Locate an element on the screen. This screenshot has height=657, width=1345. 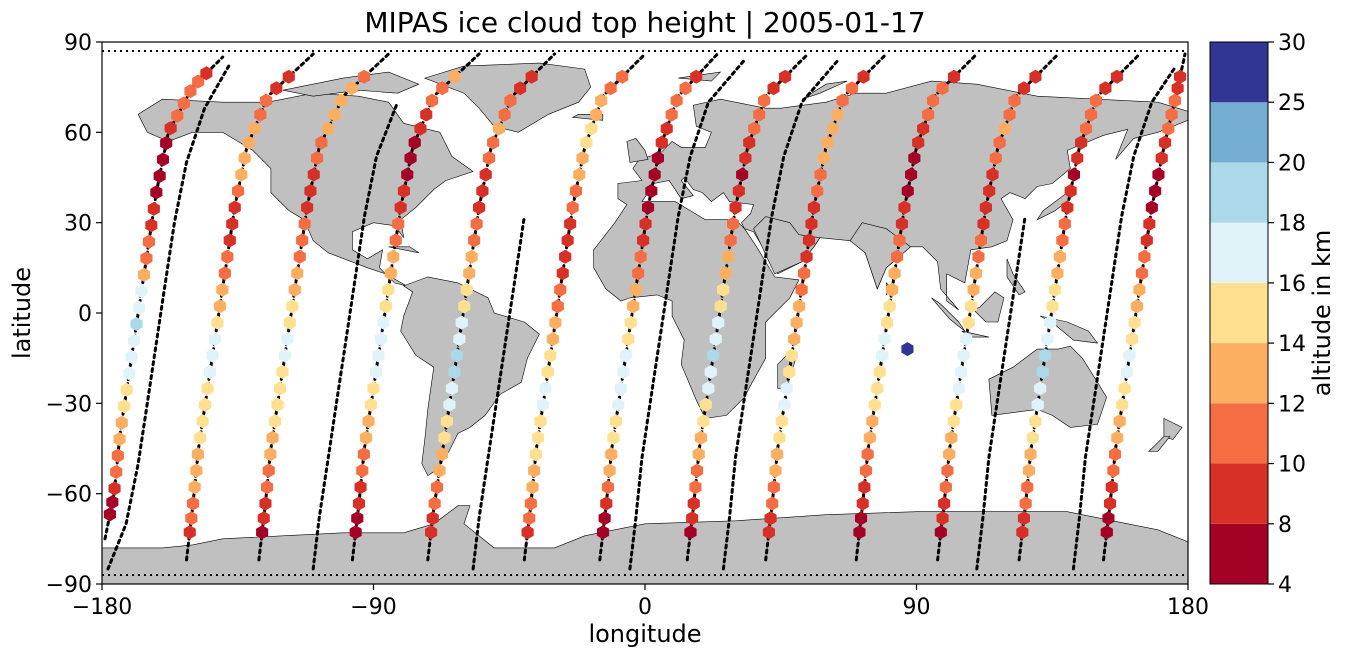
colorbar-band is located at coordinates (1239, 373).